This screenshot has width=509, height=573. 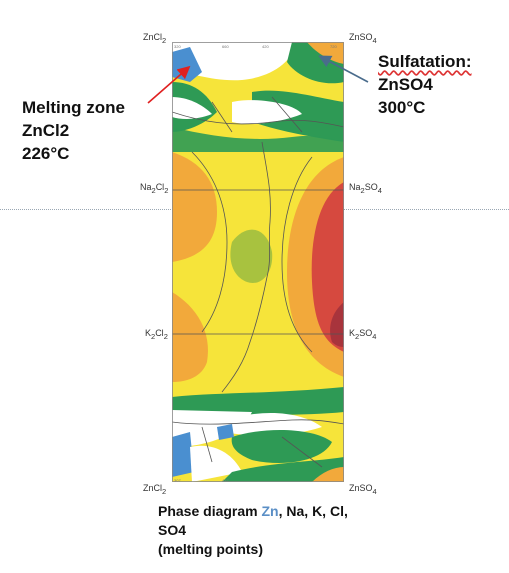 What do you see at coordinates (210, 549) in the screenshot?
I see `caption-line-3: (melting points)` at bounding box center [210, 549].